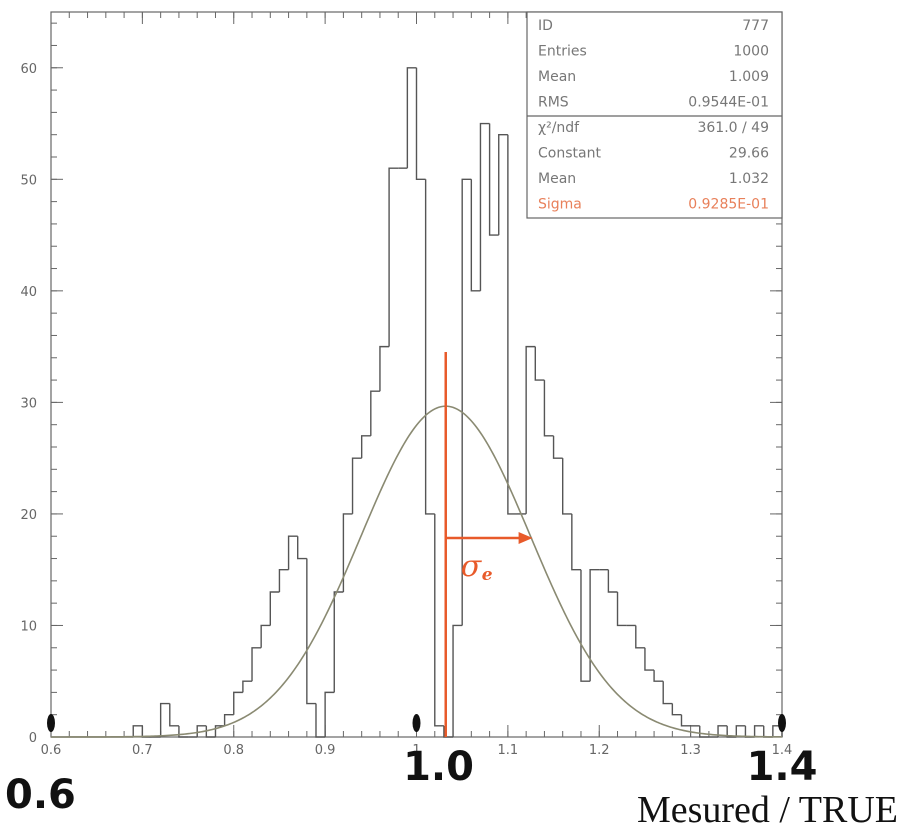  I want to click on stats-row-value: 1.009, so click(749, 77).